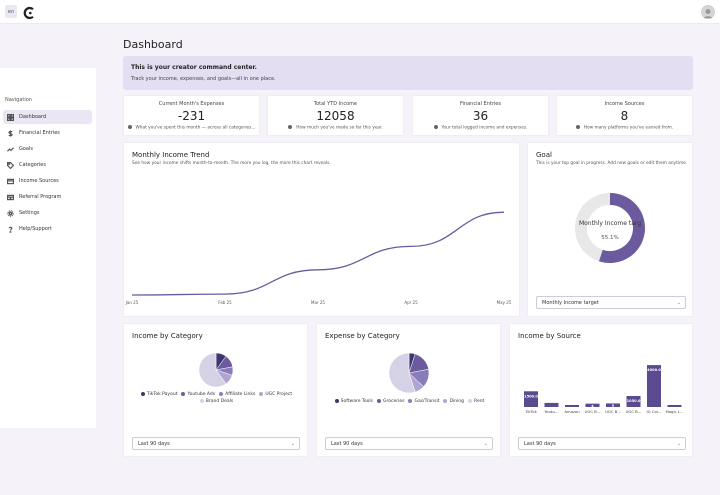 This screenshot has height=495, width=720. I want to click on help-icon, so click(10, 229).